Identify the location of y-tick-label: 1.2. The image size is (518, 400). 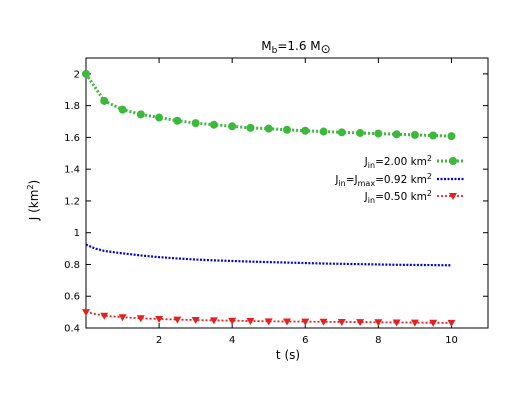
(72, 201).